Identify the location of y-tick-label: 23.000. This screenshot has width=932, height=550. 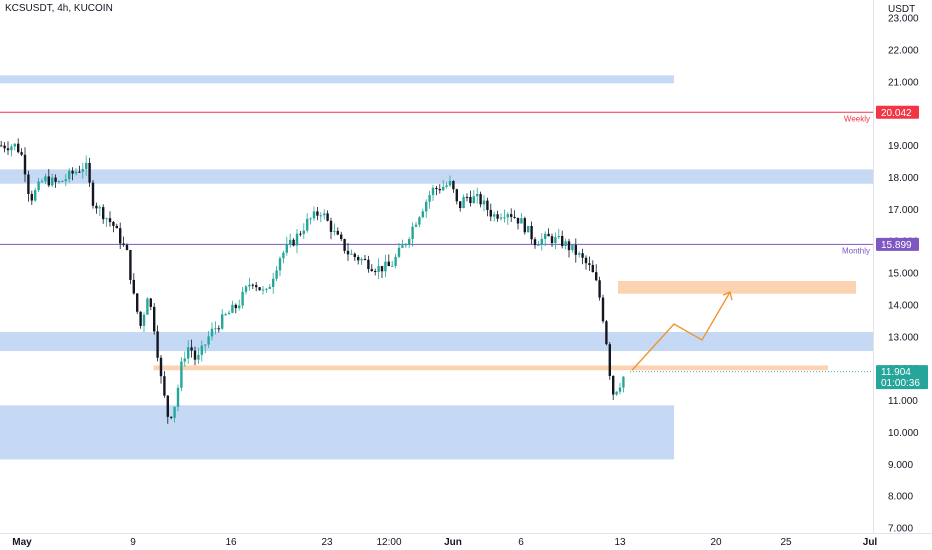
(903, 19).